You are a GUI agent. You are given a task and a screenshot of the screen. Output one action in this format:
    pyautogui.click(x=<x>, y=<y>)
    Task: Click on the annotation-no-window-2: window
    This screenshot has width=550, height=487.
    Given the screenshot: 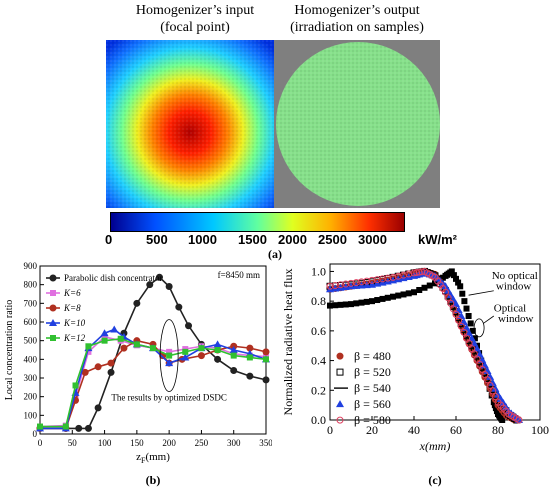 What is the action you would take?
    pyautogui.click(x=514, y=286)
    